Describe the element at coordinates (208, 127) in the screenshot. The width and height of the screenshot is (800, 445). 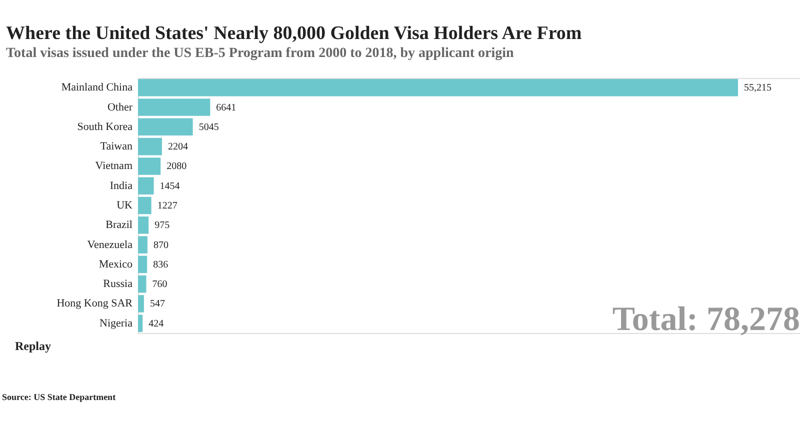
I see `data-label: 5045` at that location.